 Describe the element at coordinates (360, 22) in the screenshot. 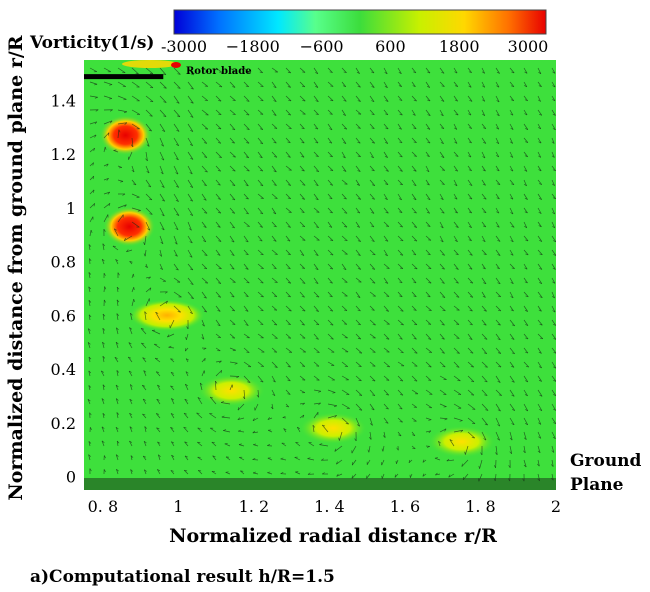

I see `colorbar-gradient` at that location.